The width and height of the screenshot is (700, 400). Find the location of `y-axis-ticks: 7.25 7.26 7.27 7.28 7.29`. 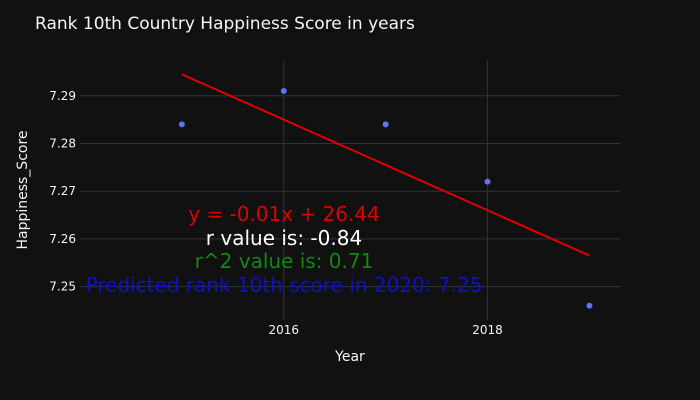

y-axis-ticks: 7.25 7.26 7.27 7.28 7.29 is located at coordinates (62, 191).